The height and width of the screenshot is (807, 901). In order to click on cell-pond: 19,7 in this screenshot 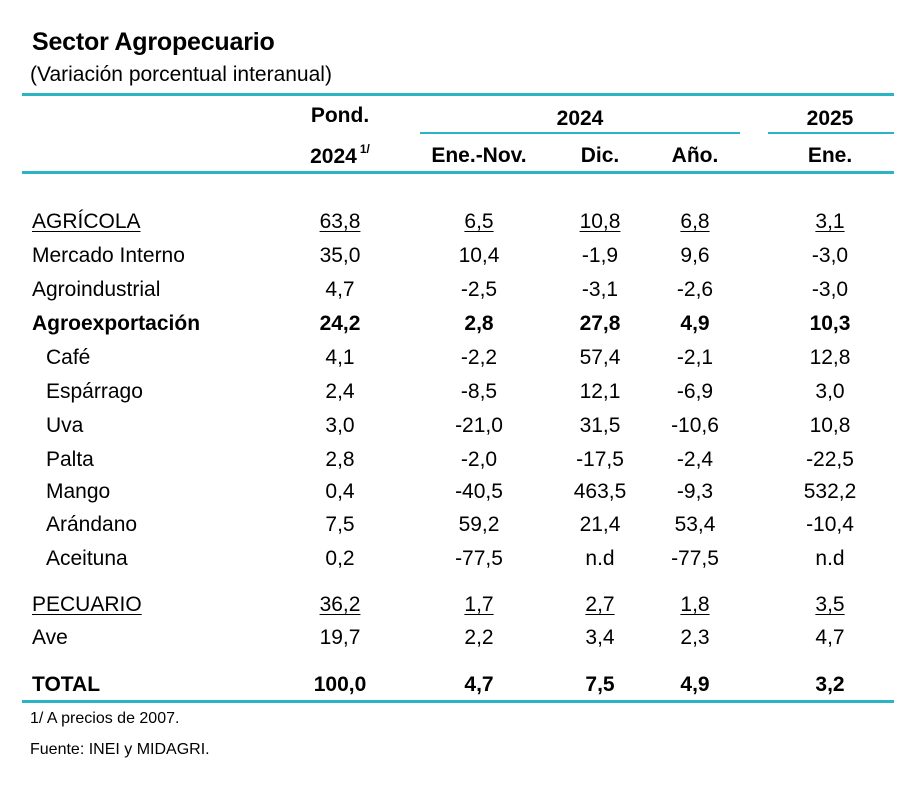, I will do `click(340, 637)`.